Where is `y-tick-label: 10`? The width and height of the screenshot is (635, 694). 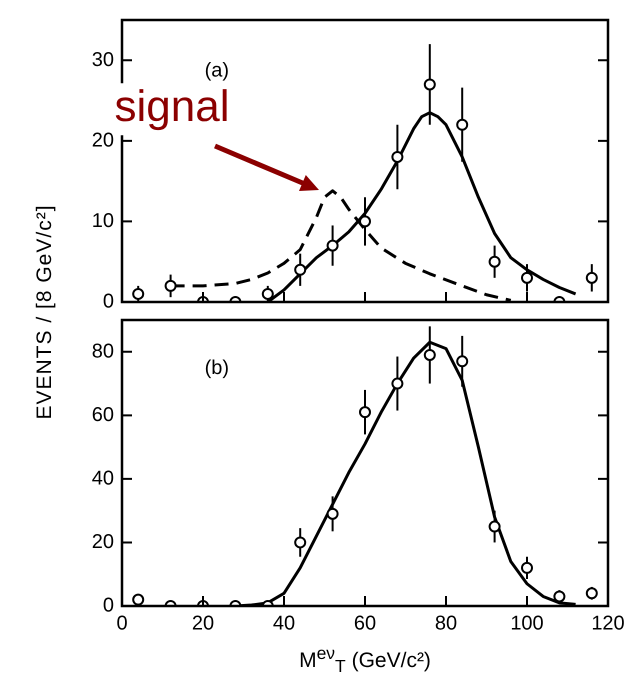
y-tick-label: 10 is located at coordinates (103, 221).